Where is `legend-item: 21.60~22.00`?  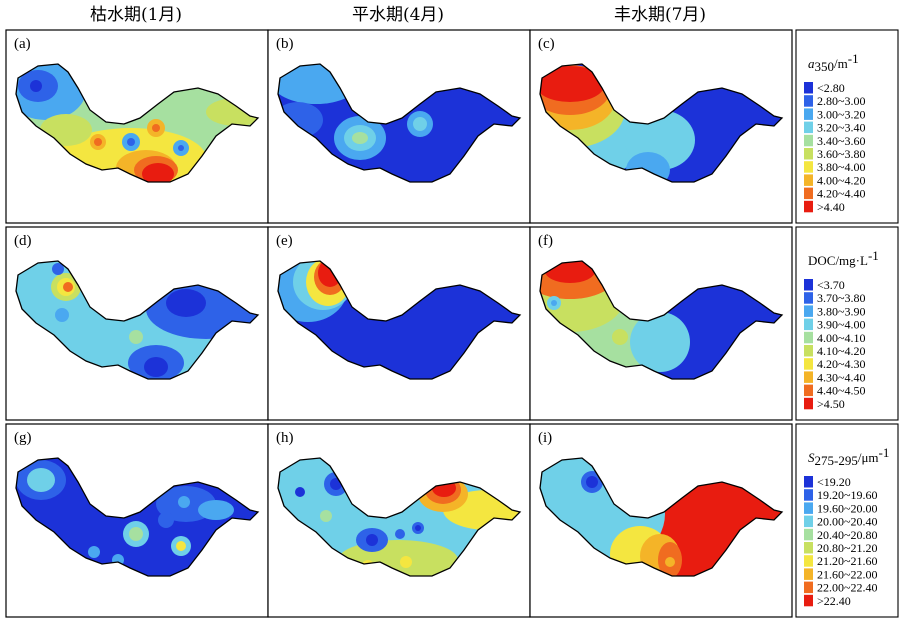 legend-item: 21.60~22.00 is located at coordinates (847, 574).